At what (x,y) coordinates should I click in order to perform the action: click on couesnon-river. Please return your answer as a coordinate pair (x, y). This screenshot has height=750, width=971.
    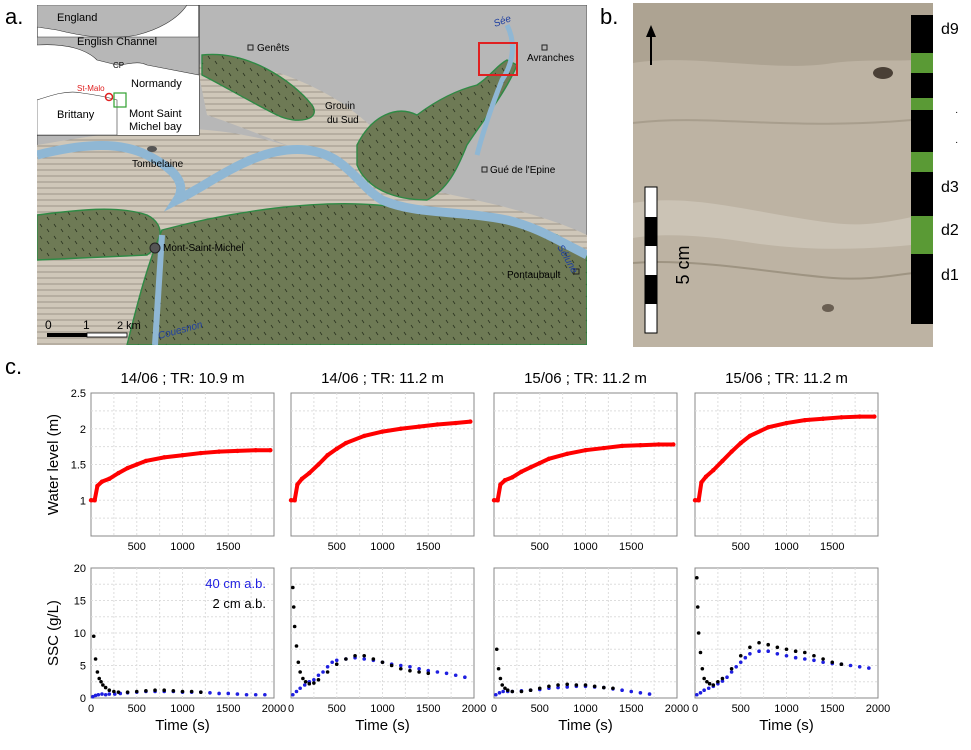
    Looking at the image, I should click on (158, 290).